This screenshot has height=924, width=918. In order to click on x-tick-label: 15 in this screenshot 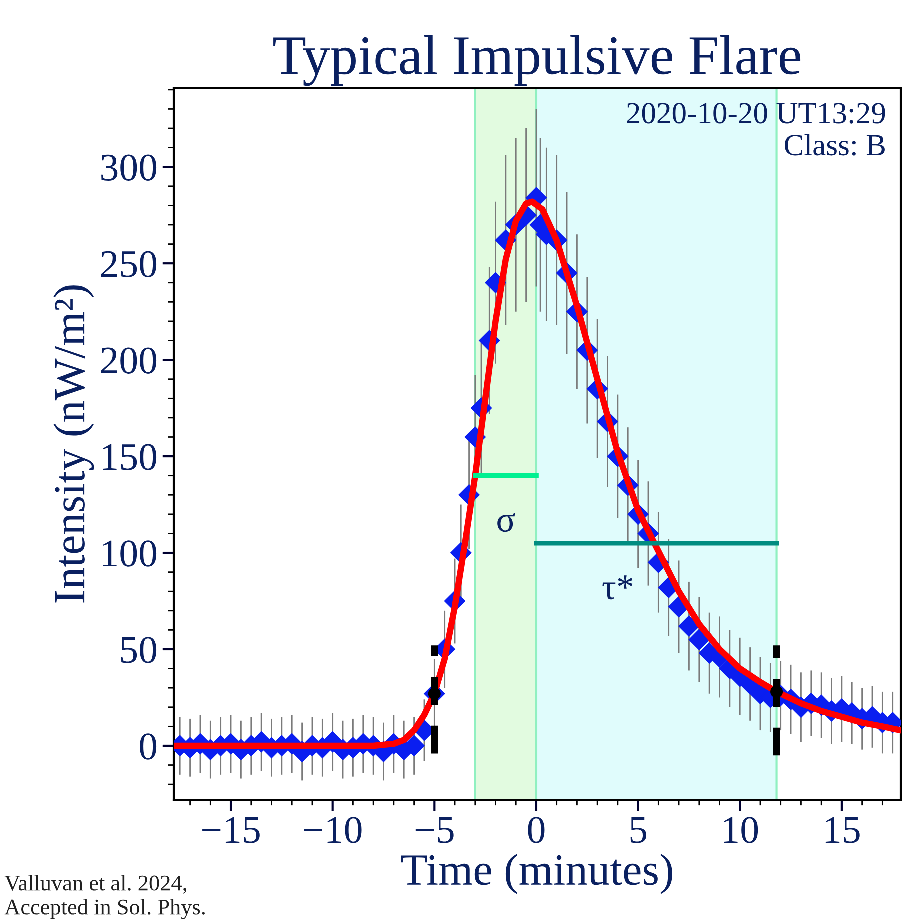, I will do `click(843, 830)`.